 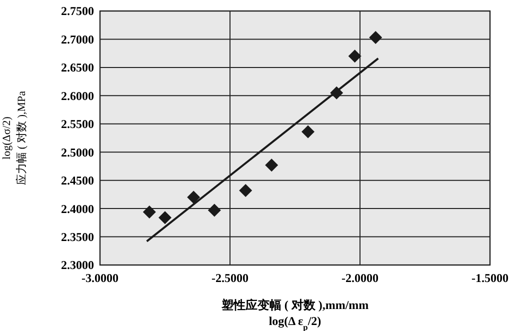 What do you see at coordinates (490, 278) in the screenshot?
I see `x-tick-label: -1.5000` at bounding box center [490, 278].